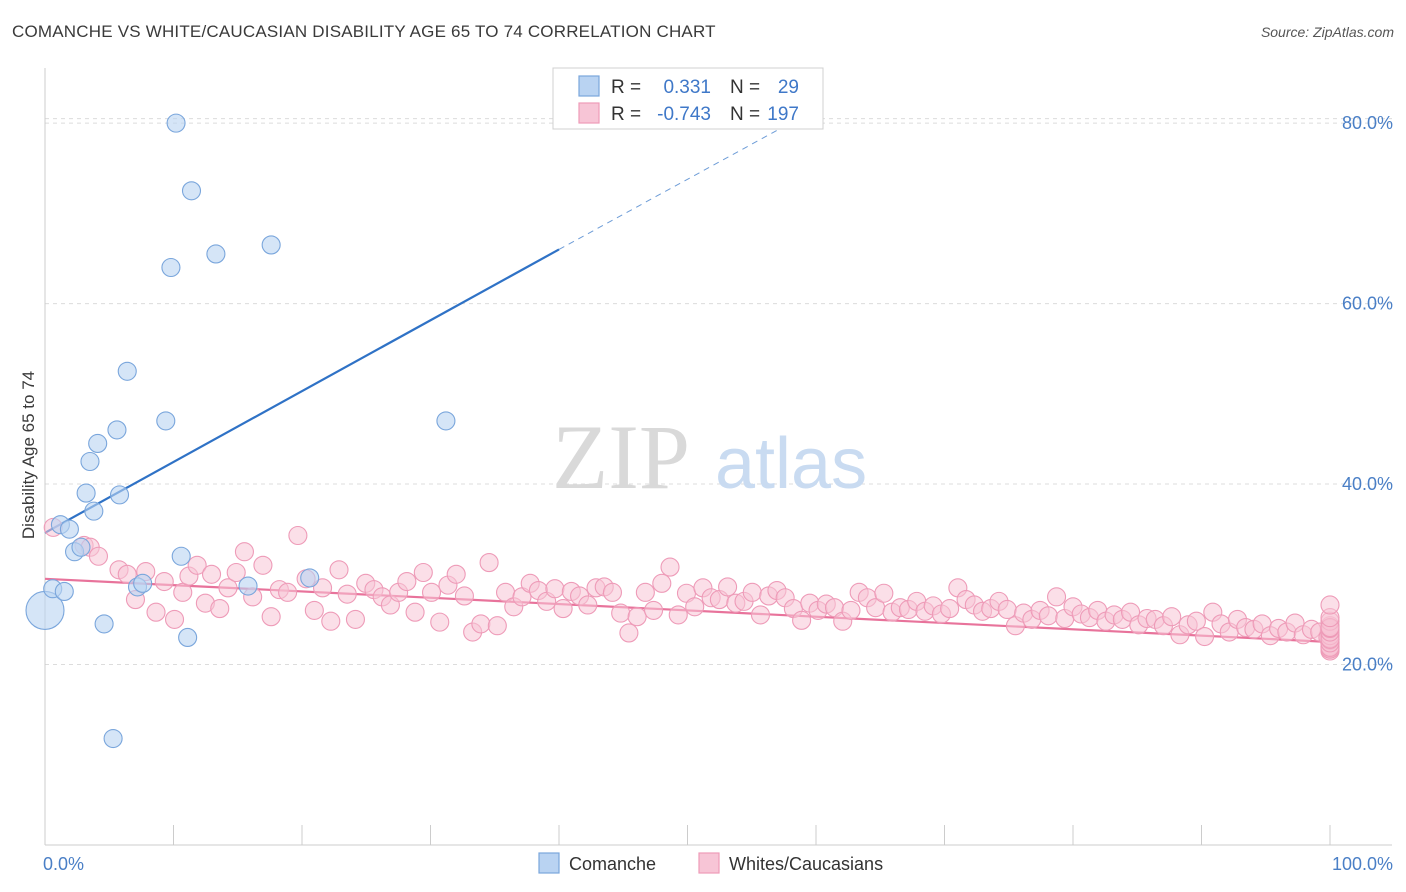 The height and width of the screenshot is (892, 1406). Describe the element at coordinates (621, 457) in the screenshot. I see `watermark-zip: ZIP` at that location.